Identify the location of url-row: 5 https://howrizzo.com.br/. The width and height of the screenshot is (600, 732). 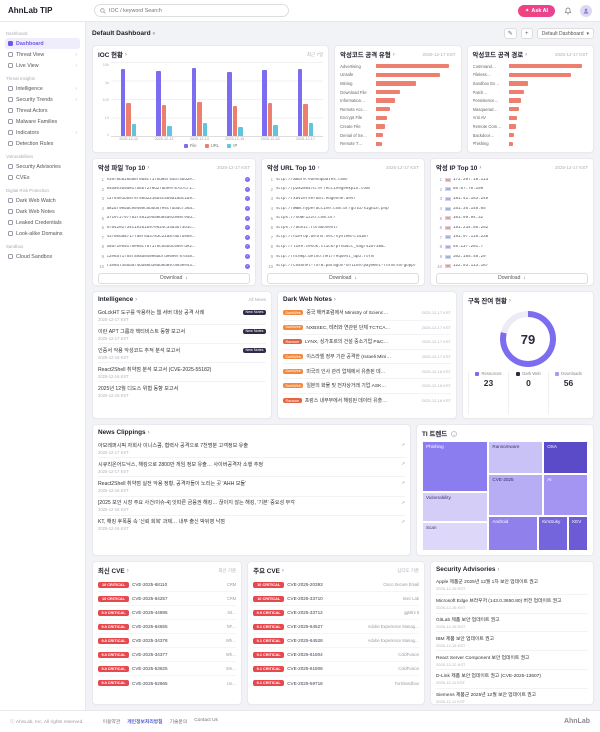
(303, 218).